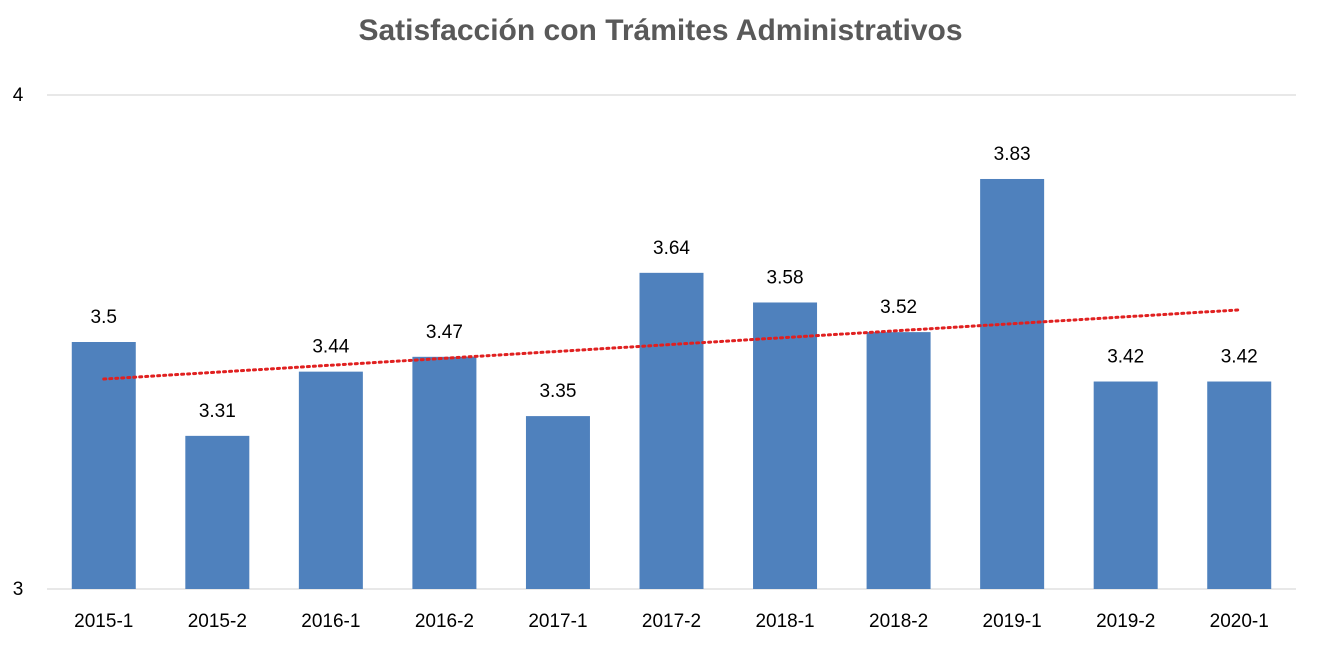 The width and height of the screenshot is (1321, 653). I want to click on data-label: 3.5, so click(104, 317).